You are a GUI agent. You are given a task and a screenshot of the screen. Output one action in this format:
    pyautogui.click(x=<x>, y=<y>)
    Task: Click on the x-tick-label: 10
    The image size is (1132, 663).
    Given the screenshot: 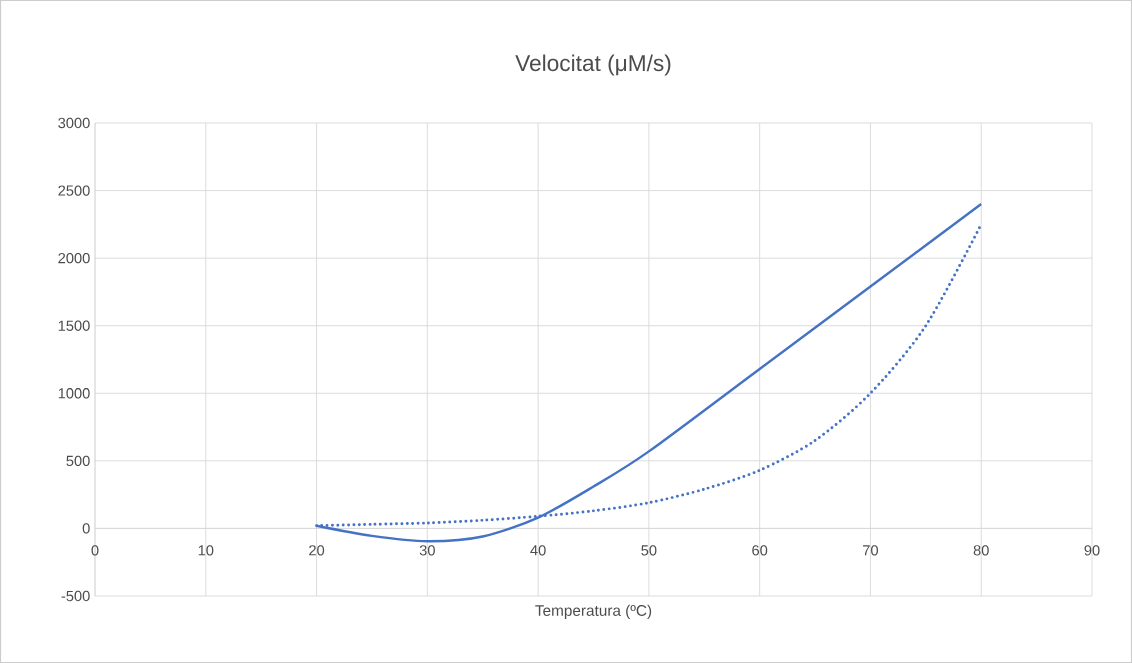 What is the action you would take?
    pyautogui.click(x=206, y=550)
    